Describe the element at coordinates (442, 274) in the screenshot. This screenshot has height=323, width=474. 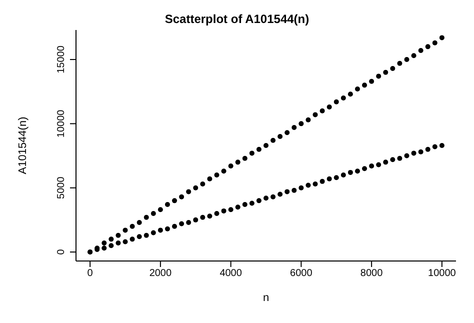
I see `x-tick-label: 10000` at that location.